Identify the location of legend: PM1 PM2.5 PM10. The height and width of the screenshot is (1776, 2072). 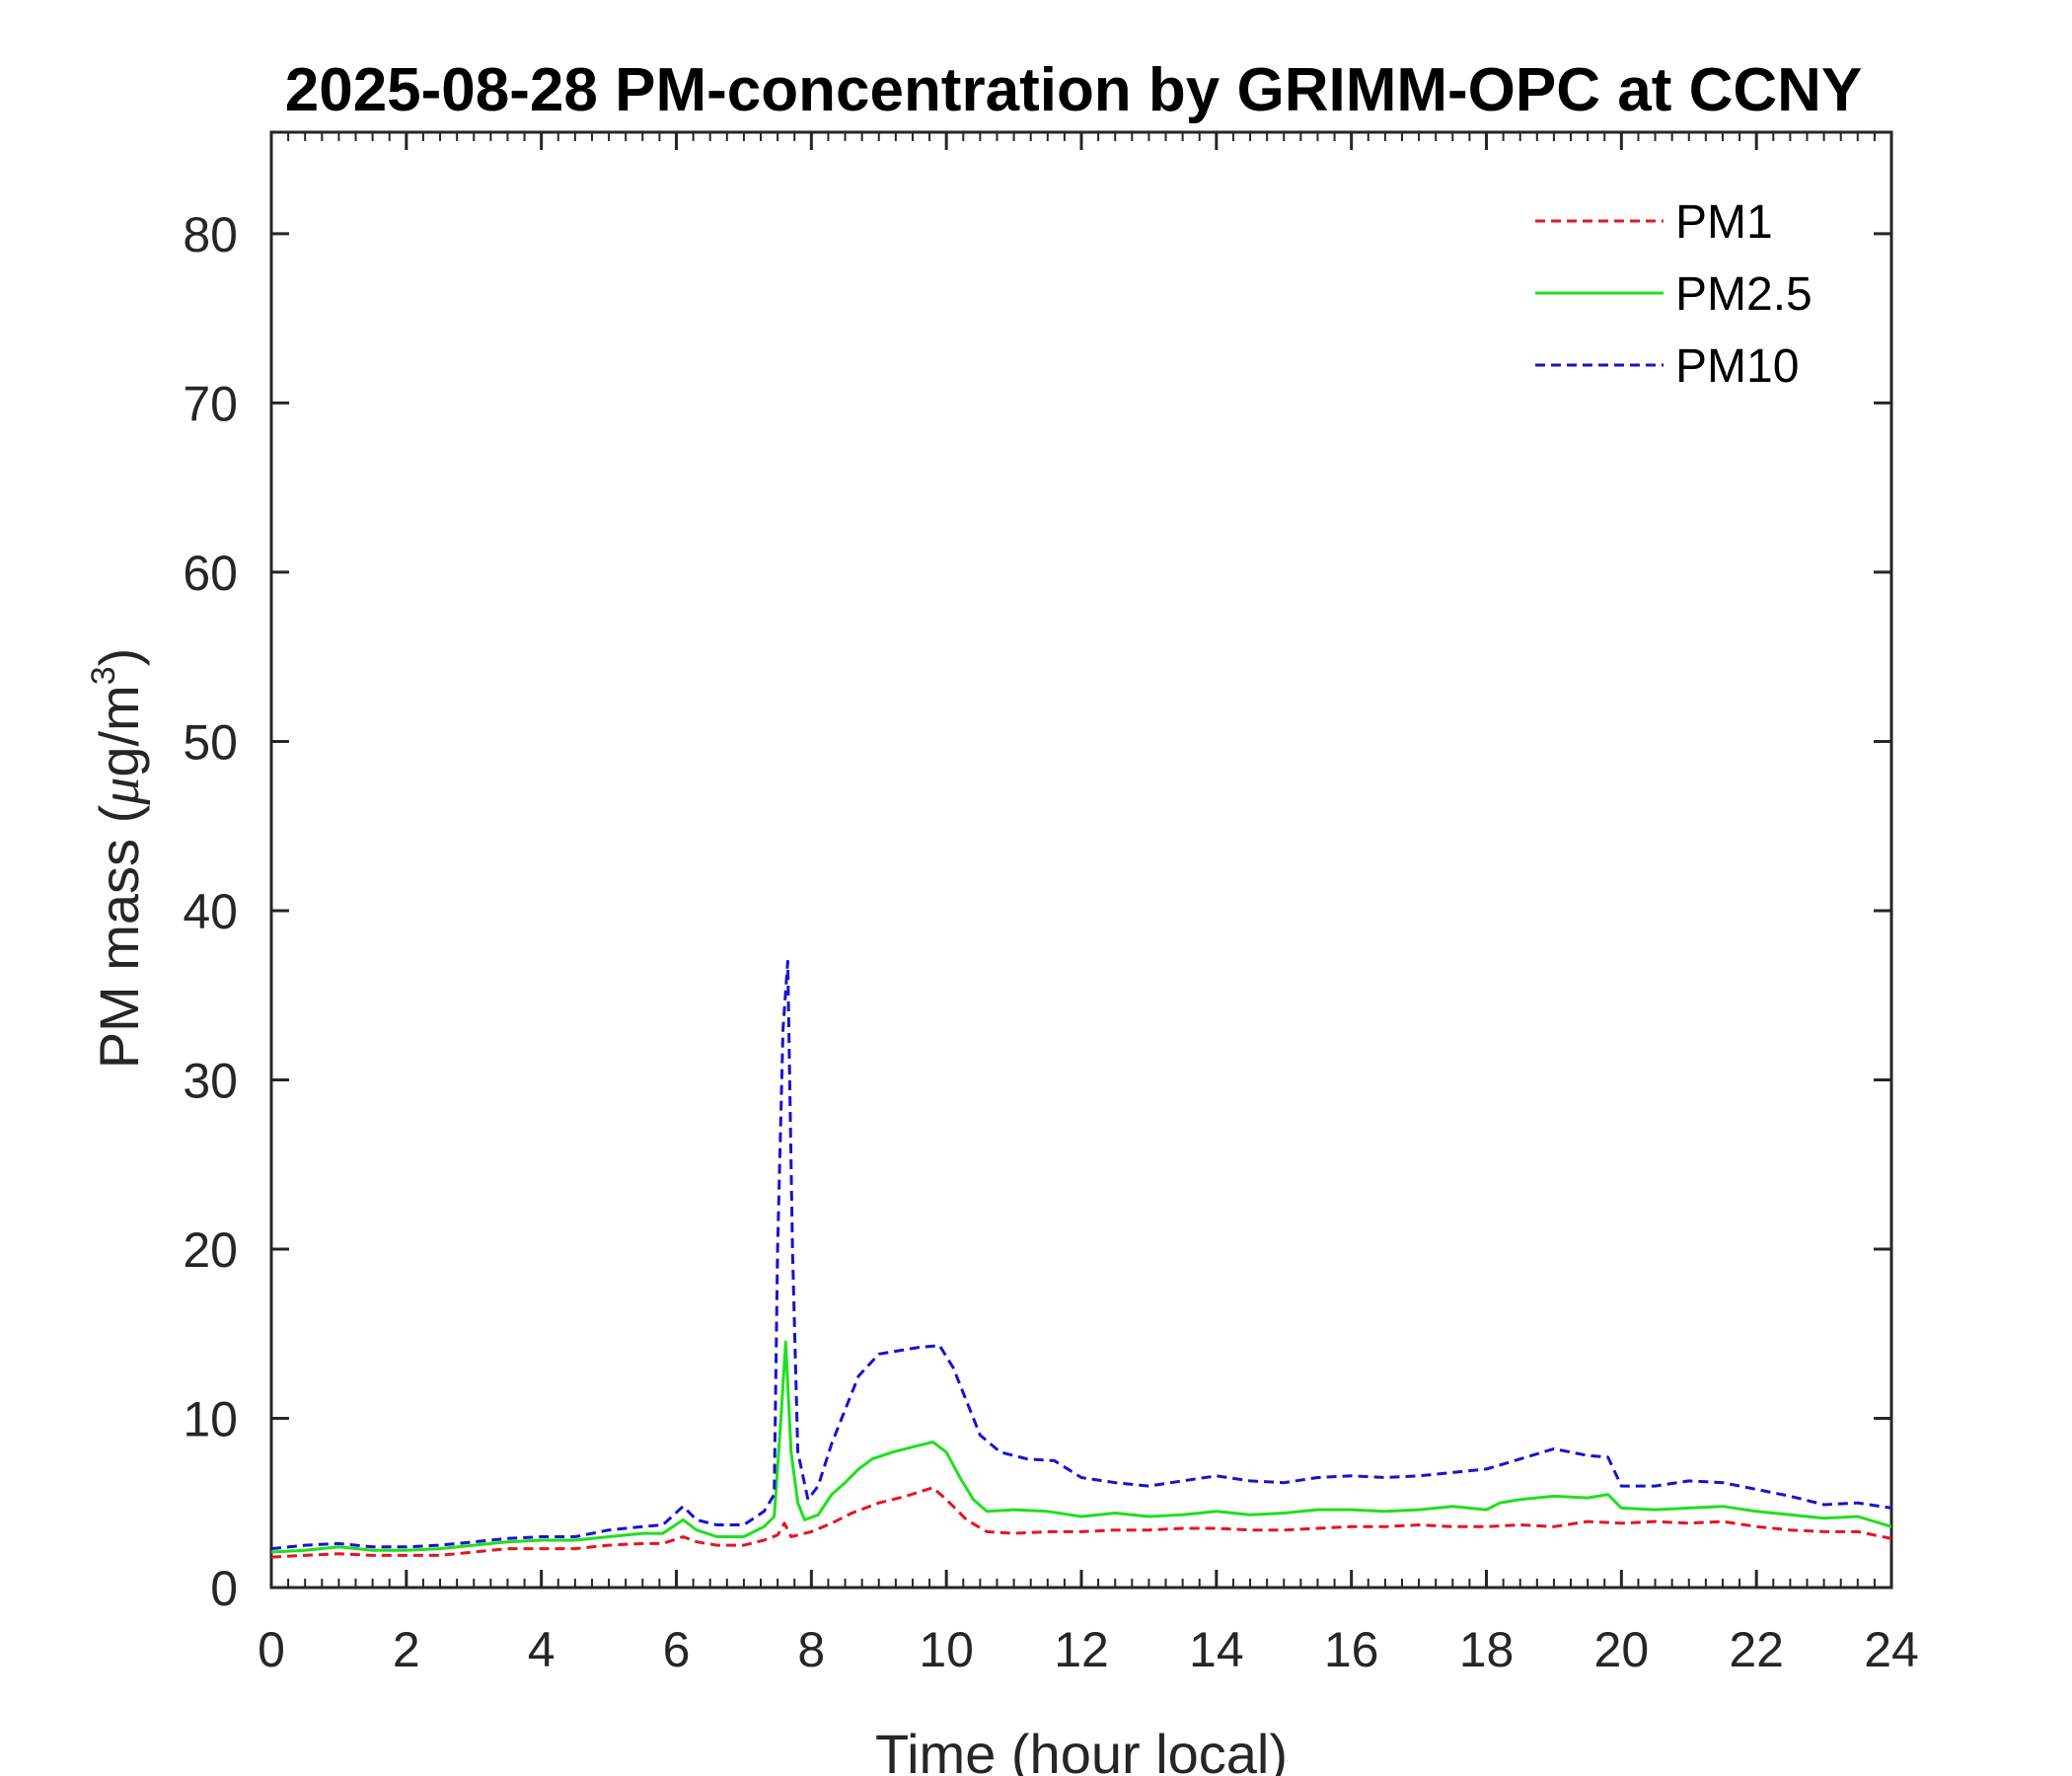
(1674, 294).